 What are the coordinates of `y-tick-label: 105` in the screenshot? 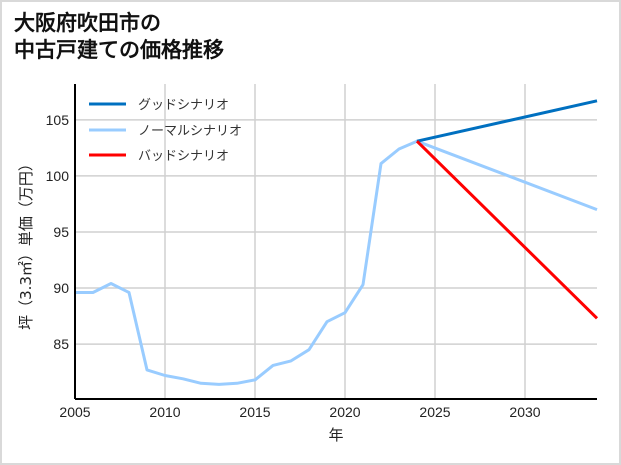 It's located at (58, 120).